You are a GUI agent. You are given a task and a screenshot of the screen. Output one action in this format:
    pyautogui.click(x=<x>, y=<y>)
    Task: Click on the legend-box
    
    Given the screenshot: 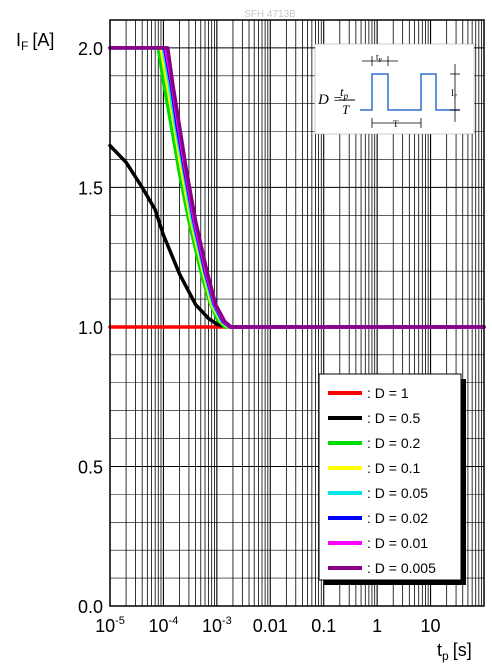 What is the action you would take?
    pyautogui.click(x=390, y=477)
    